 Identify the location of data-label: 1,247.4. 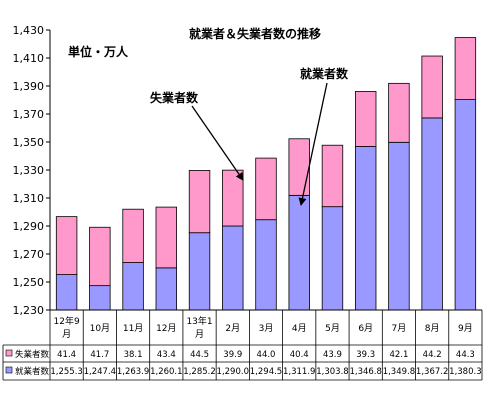
(100, 372).